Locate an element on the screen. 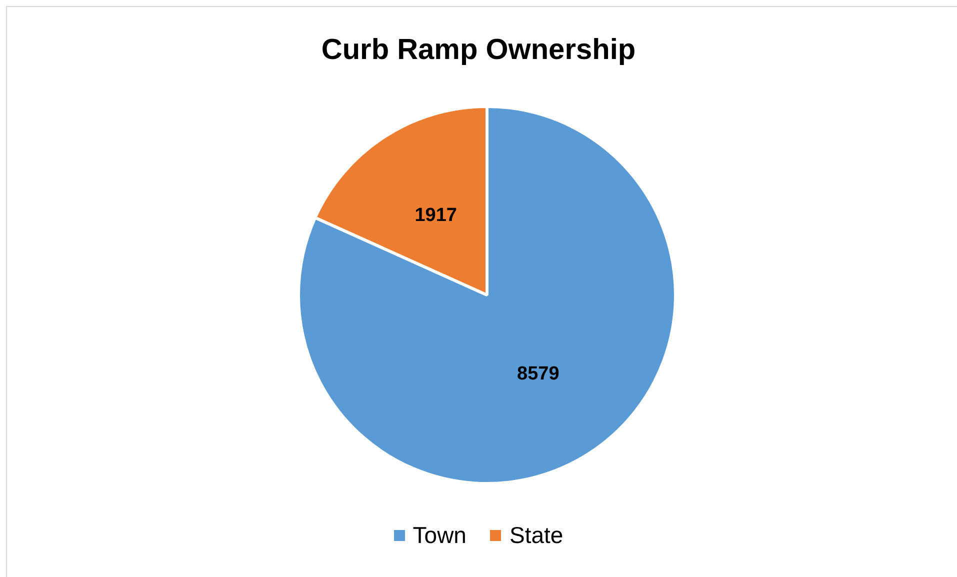 This screenshot has width=957, height=577. chart-title: Curb Ramp Ownership is located at coordinates (478, 50).